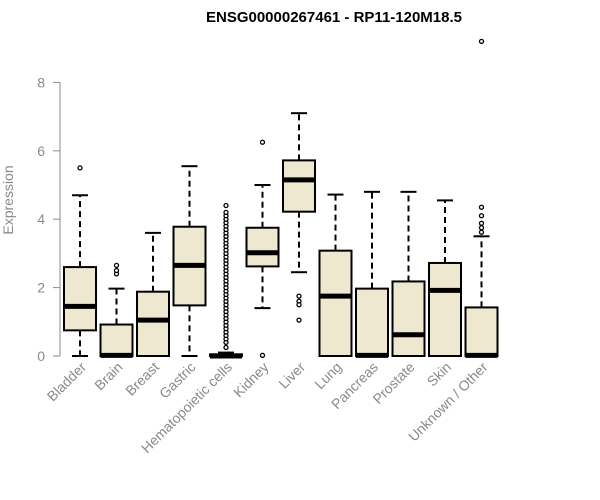 This screenshot has width=600, height=500. Describe the element at coordinates (439, 374) in the screenshot. I see `x-category-label: Skin` at that location.